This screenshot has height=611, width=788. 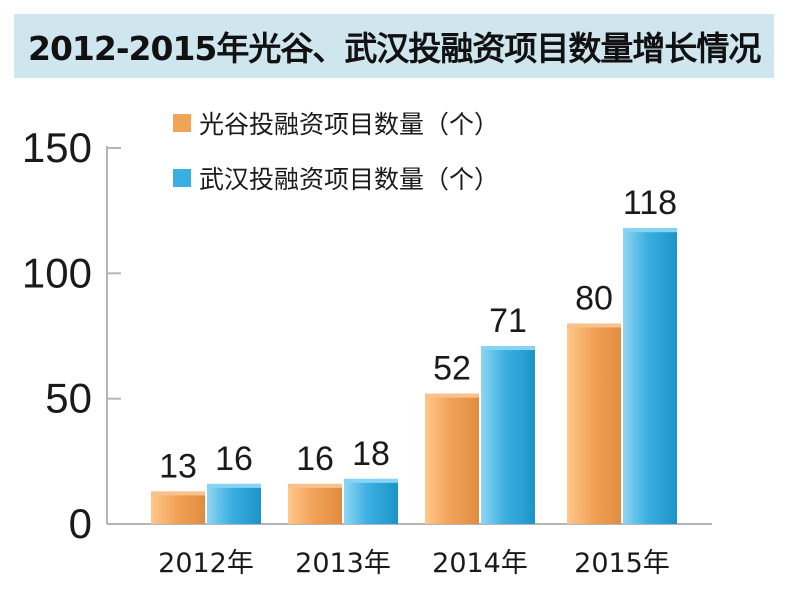 What do you see at coordinates (508, 321) in the screenshot?
I see `data-label: 71` at bounding box center [508, 321].